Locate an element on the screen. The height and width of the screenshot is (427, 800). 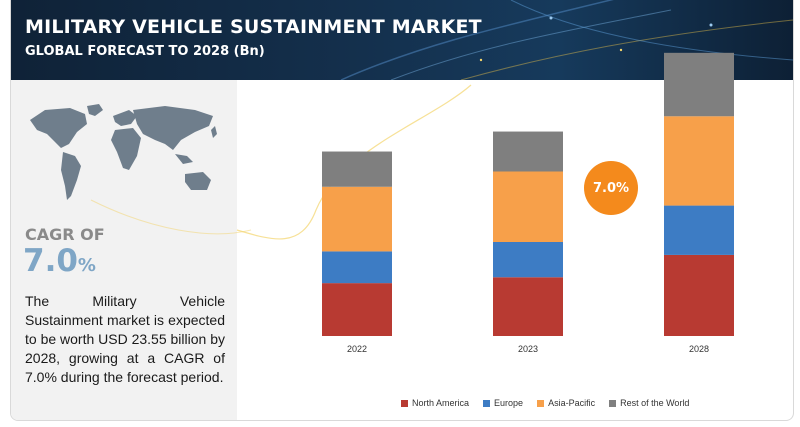
bar-segment-asia-pacific-2028 is located at coordinates (699, 161).